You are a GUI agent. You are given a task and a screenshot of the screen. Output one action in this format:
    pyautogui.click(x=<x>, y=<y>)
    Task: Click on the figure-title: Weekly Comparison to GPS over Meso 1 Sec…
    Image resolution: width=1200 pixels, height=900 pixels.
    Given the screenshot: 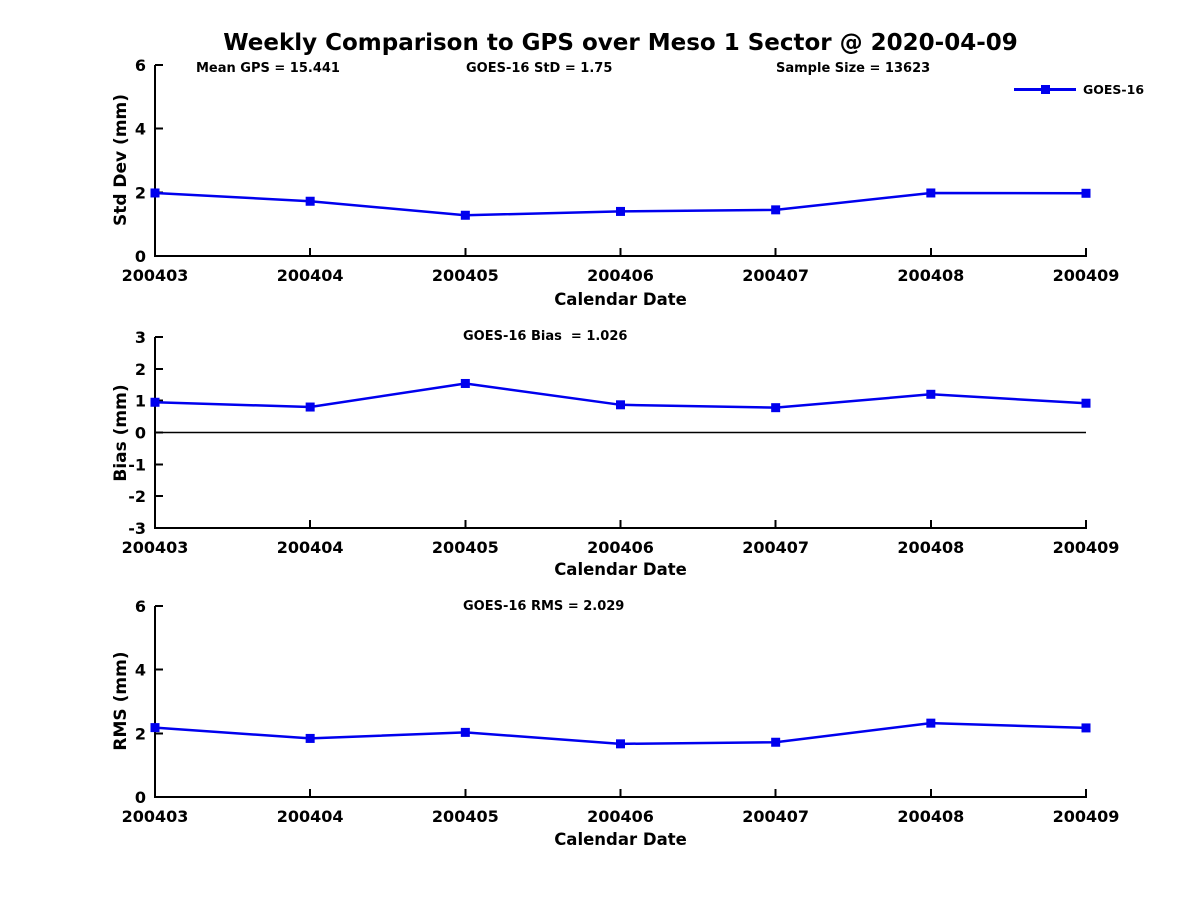 What is the action you would take?
    pyautogui.click(x=620, y=43)
    